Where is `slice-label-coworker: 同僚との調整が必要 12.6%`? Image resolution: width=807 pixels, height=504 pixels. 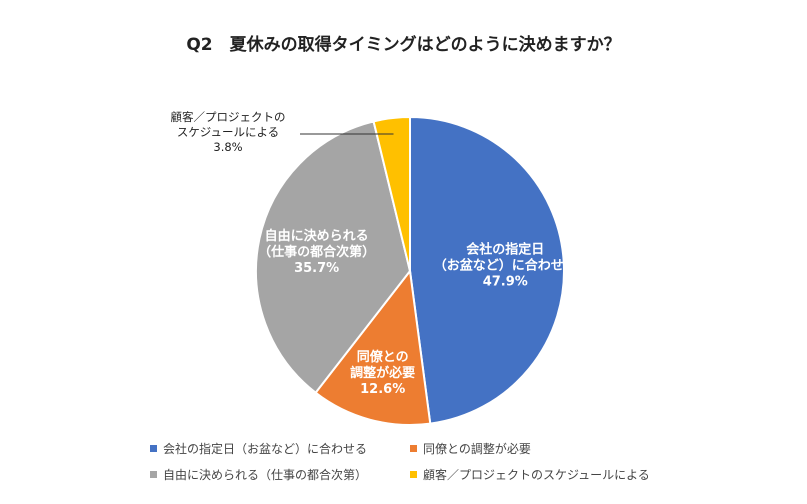
slice-label-coworker: 同僚との調整が必要 12.6% is located at coordinates (382, 373).